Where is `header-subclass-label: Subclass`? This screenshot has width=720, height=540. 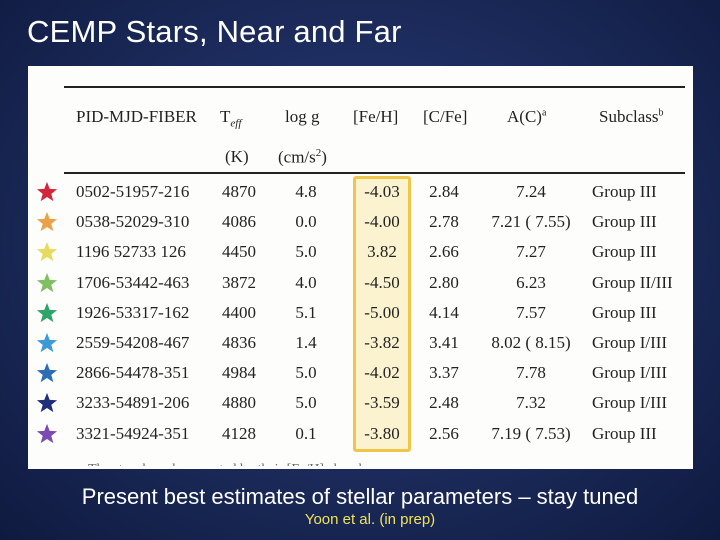 header-subclass-label: Subclass is located at coordinates (629, 116).